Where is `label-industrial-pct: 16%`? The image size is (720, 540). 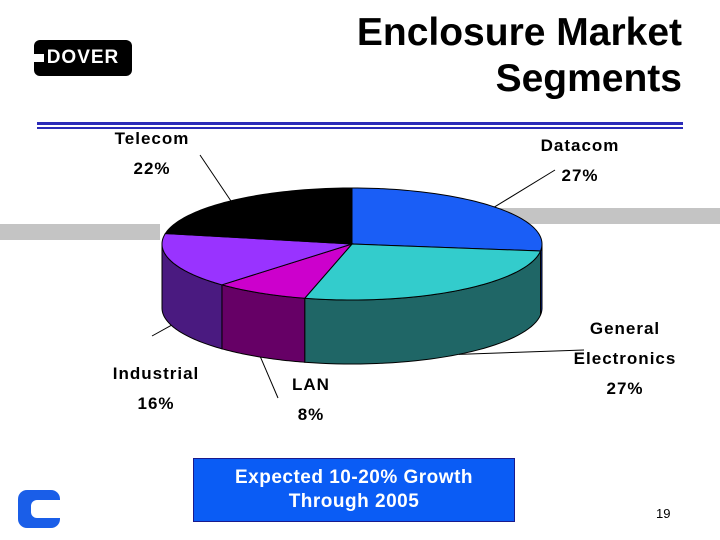 label-industrial-pct: 16% is located at coordinates (156, 403).